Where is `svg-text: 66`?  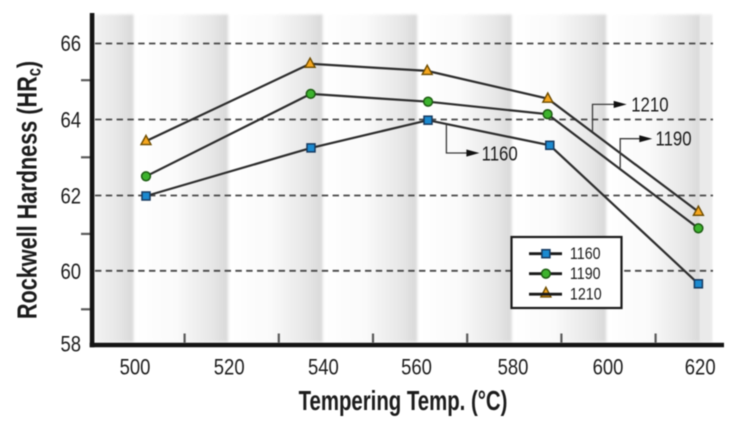
svg-text: 66 is located at coordinates (70, 45).